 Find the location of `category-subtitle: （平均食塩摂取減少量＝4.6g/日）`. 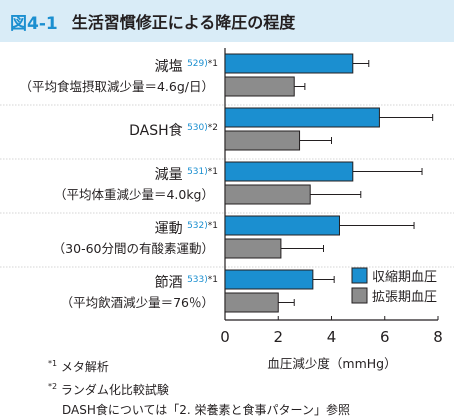

category-subtitle: （平均食塩摂取減少量＝4.6g/日） is located at coordinates (116, 86).